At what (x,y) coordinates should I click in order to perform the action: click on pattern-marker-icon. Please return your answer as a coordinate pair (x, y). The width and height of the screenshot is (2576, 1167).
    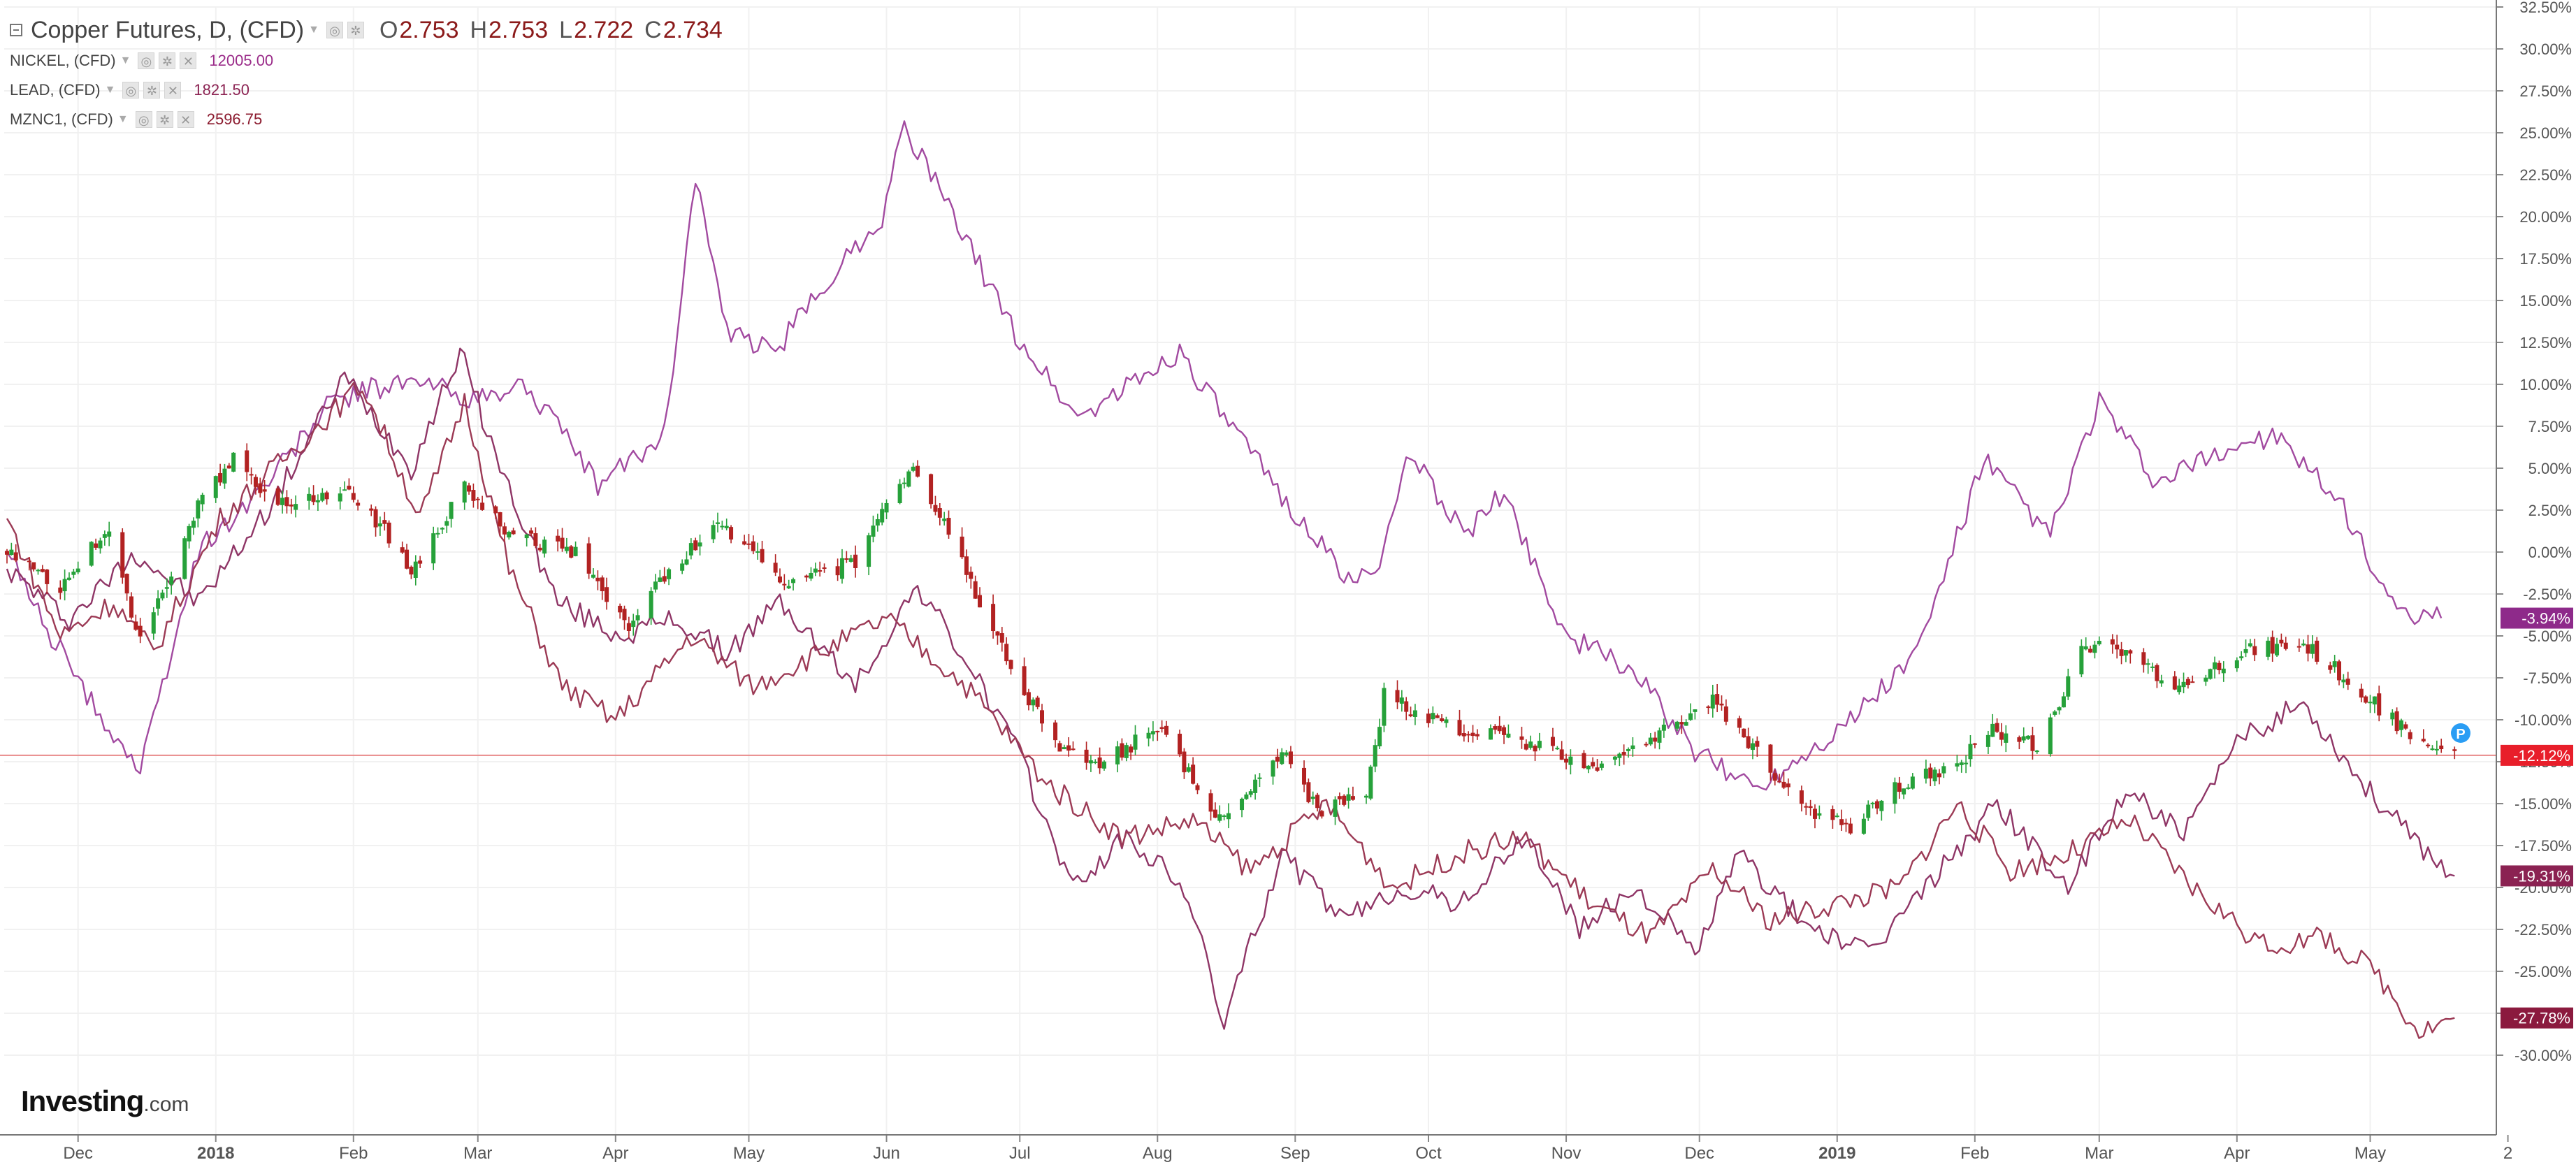
    Looking at the image, I should click on (2460, 733).